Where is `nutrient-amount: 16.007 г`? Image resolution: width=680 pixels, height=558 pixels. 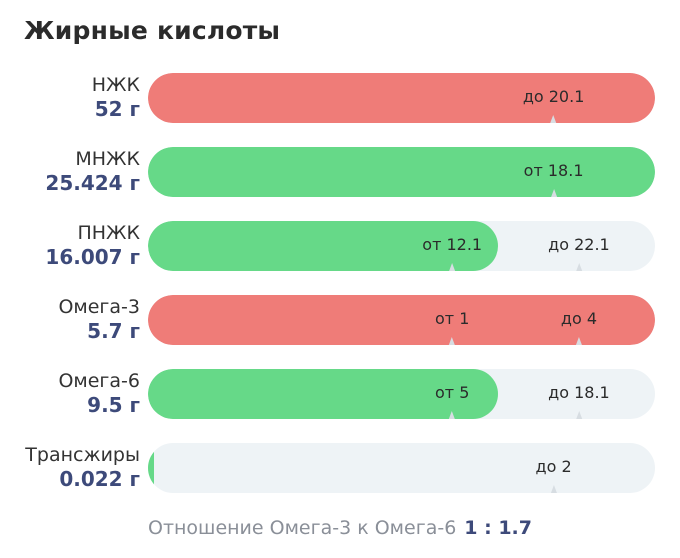
nutrient-amount: 16.007 г is located at coordinates (92, 257).